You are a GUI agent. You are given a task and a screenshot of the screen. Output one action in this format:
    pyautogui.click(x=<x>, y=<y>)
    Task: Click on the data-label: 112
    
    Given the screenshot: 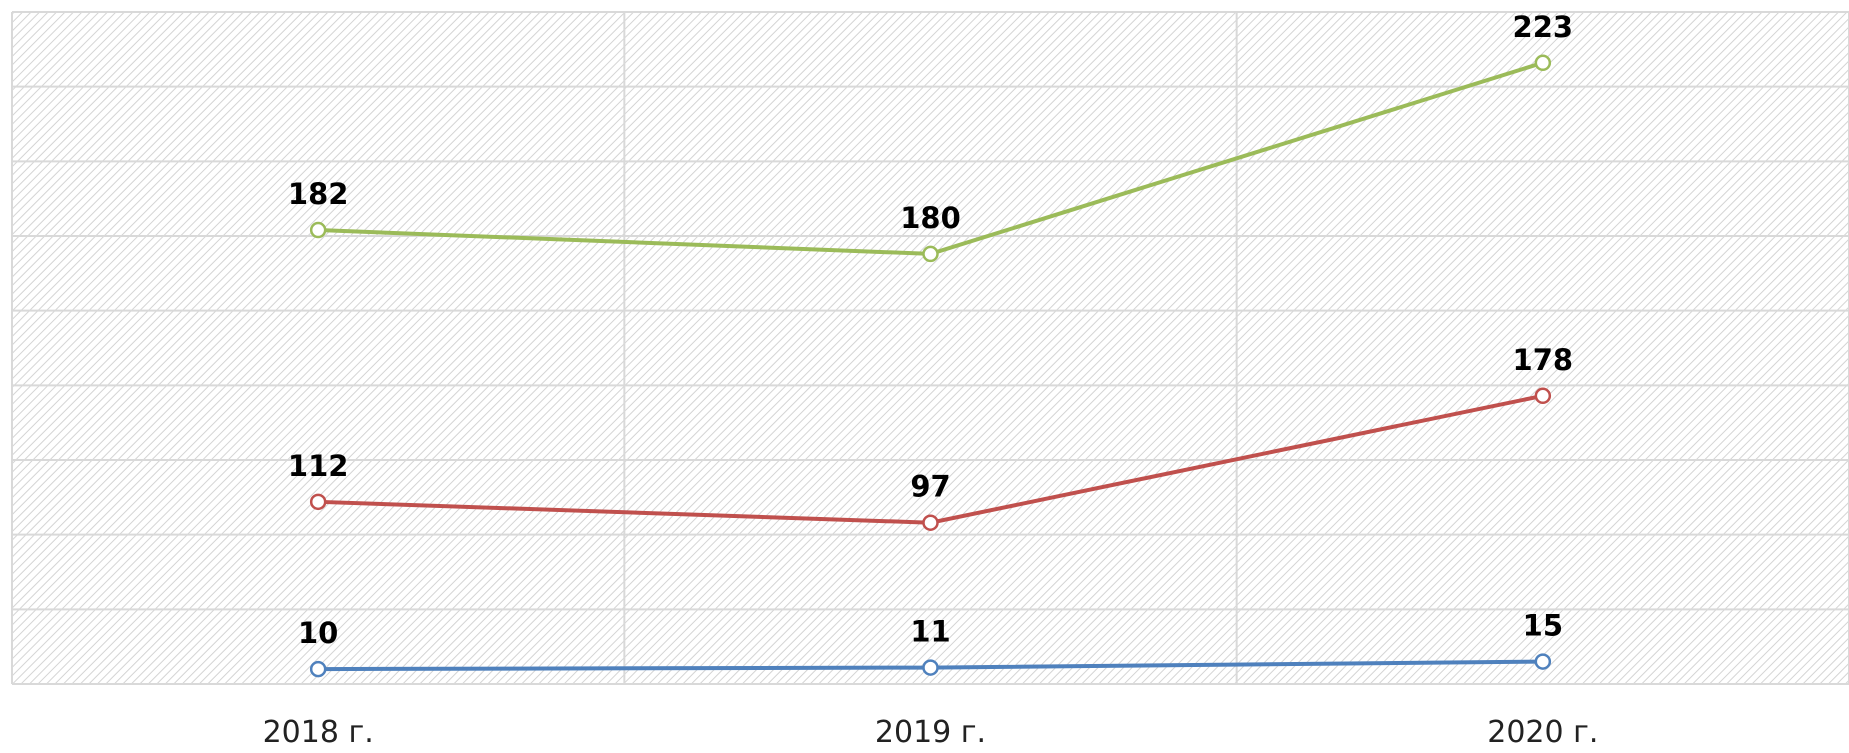 What is the action you would take?
    pyautogui.click(x=318, y=466)
    